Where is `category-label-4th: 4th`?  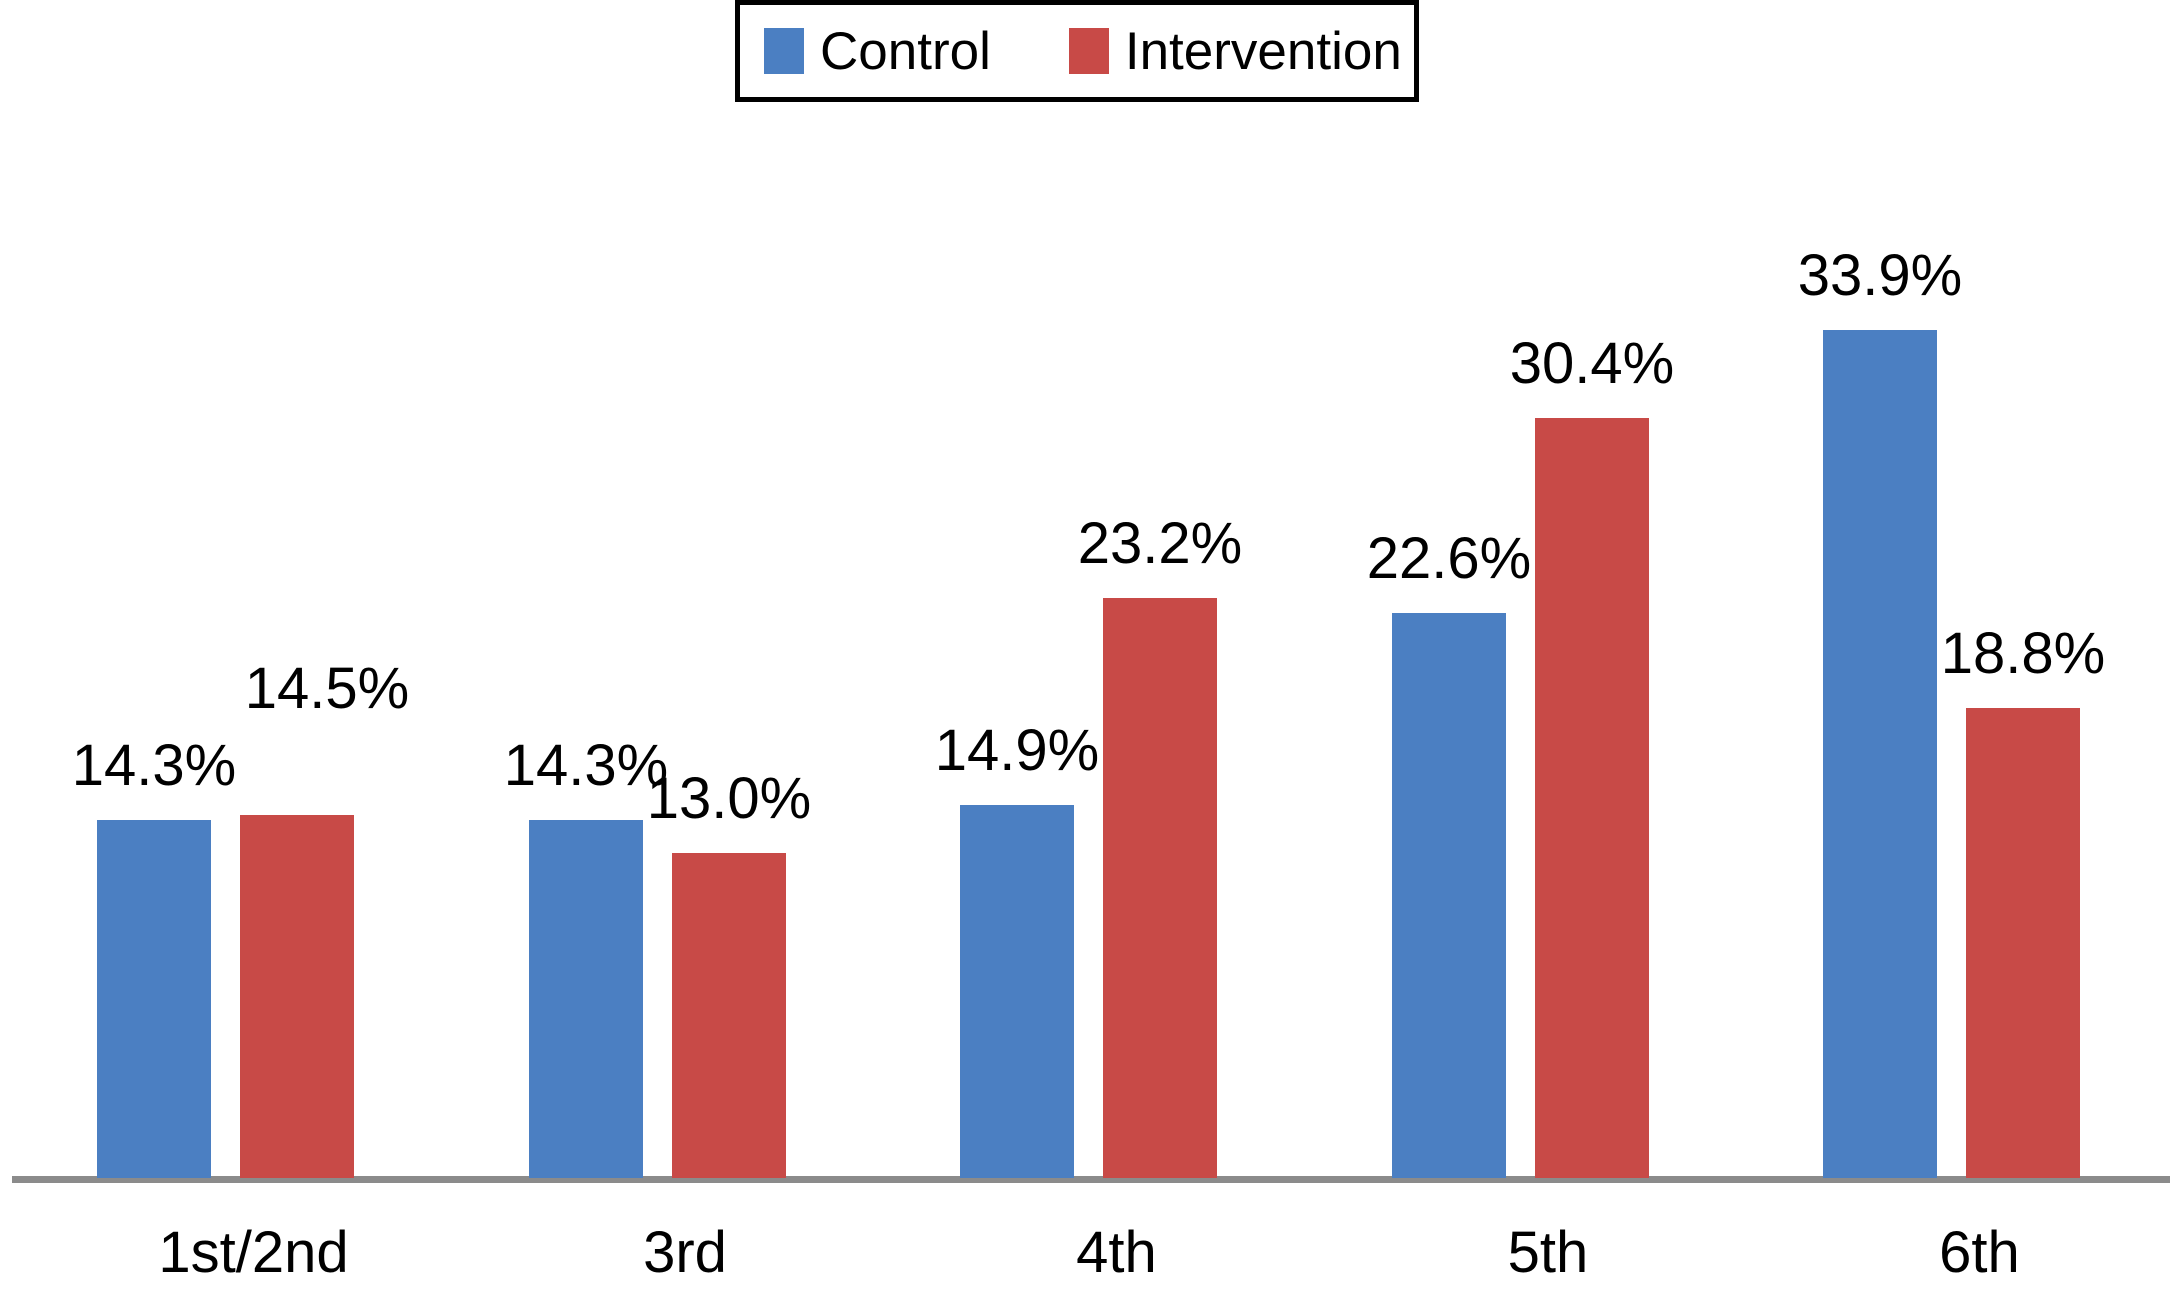
category-label-4th: 4th is located at coordinates (1116, 1252).